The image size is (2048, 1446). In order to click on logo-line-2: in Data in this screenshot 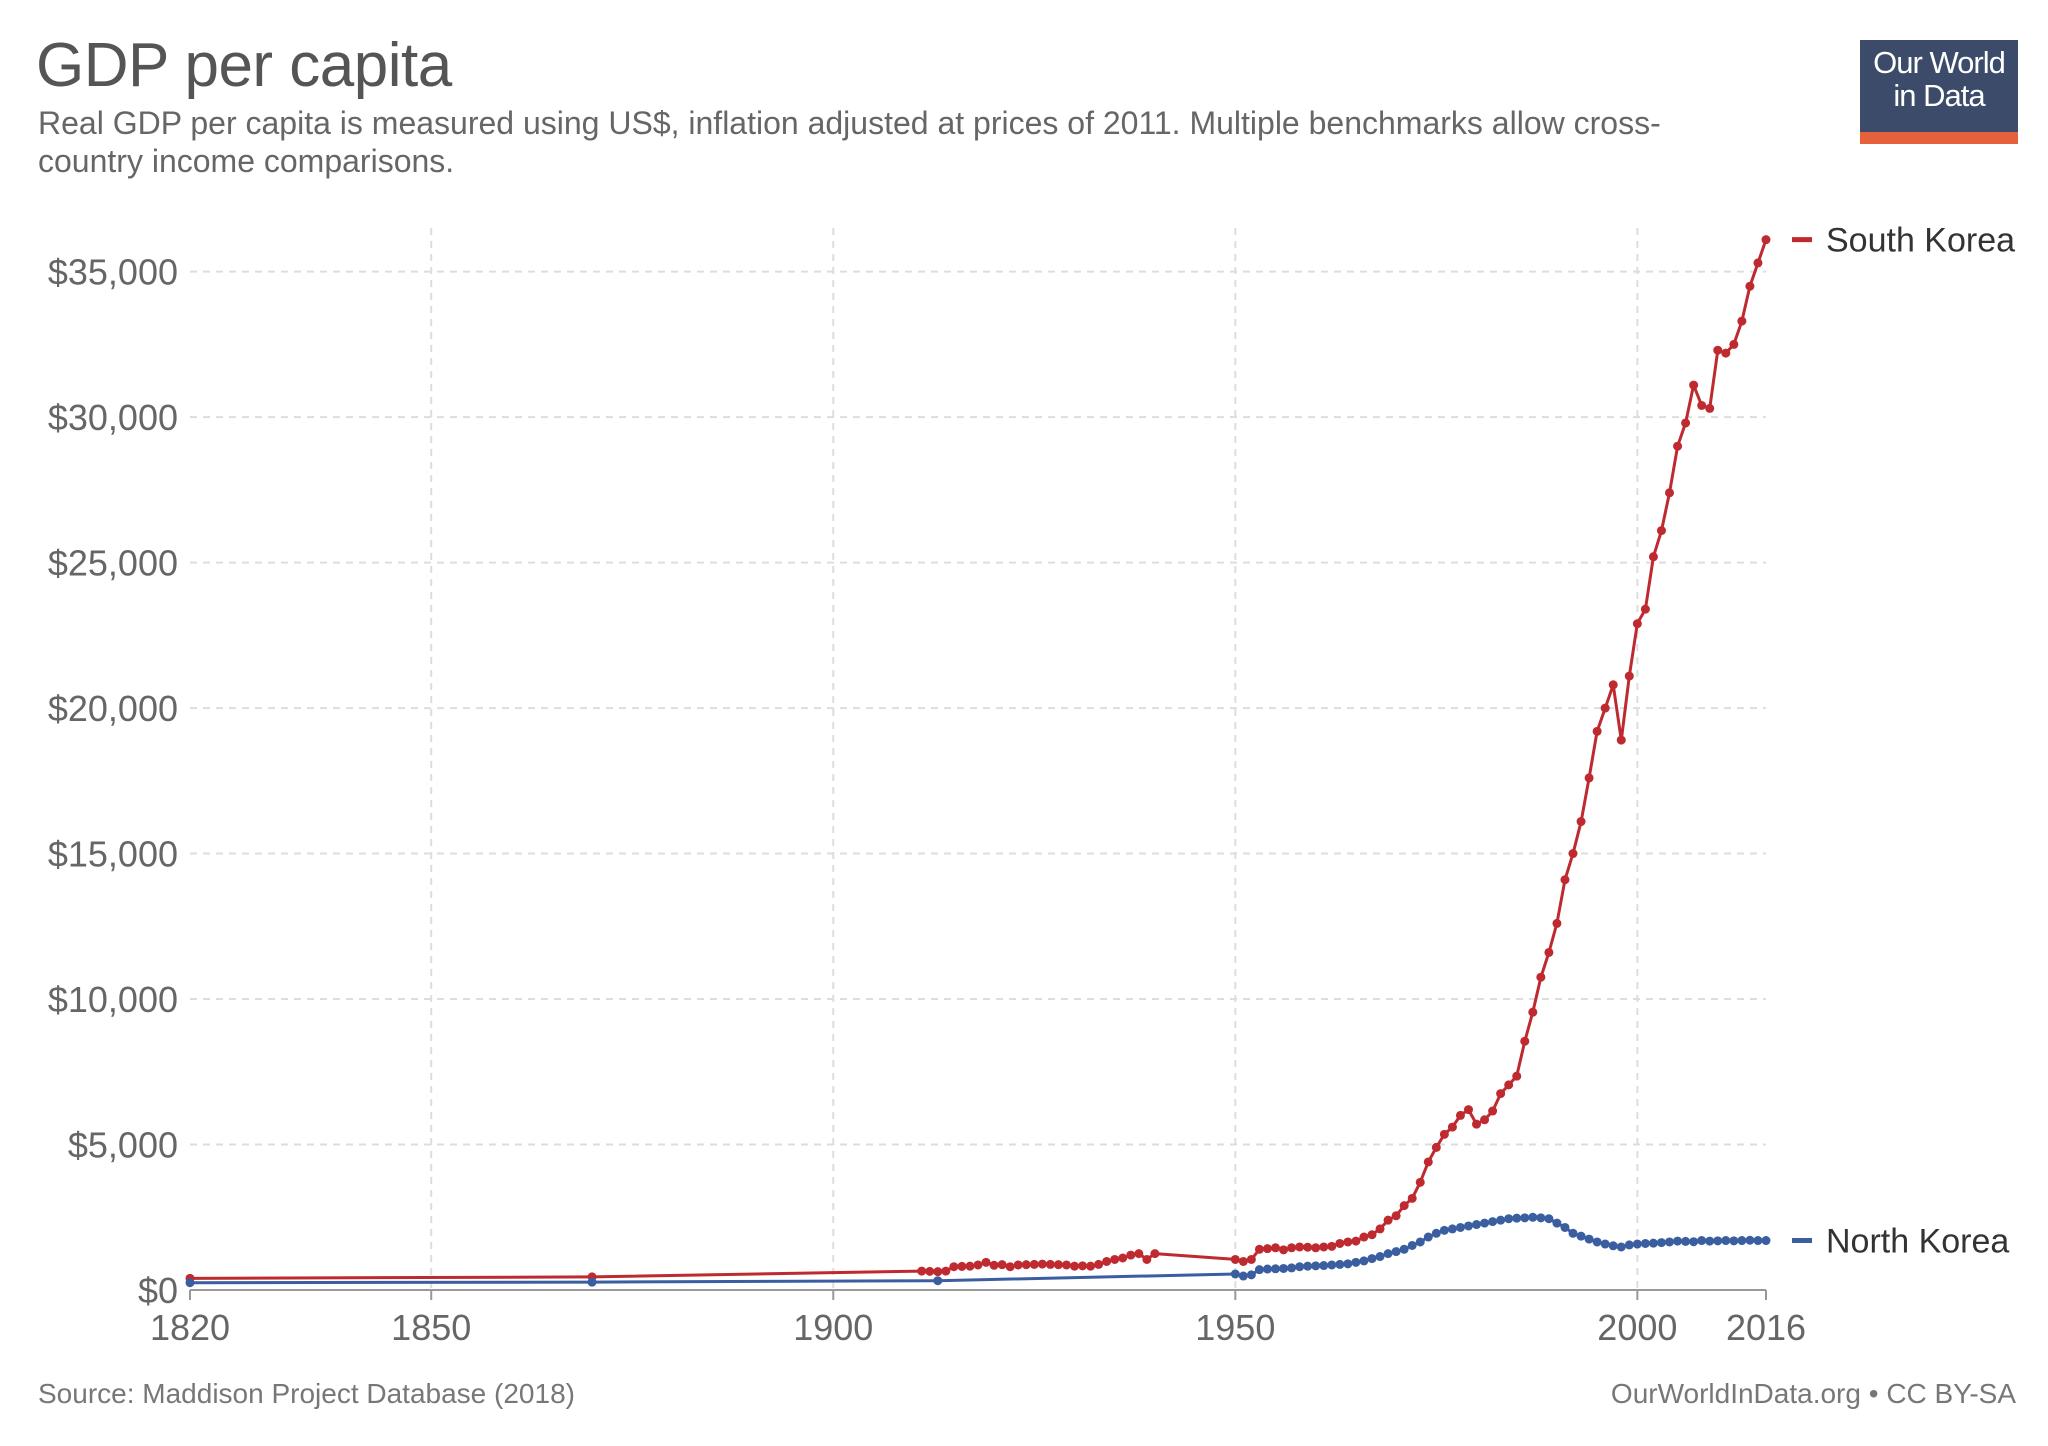, I will do `click(1939, 95)`.